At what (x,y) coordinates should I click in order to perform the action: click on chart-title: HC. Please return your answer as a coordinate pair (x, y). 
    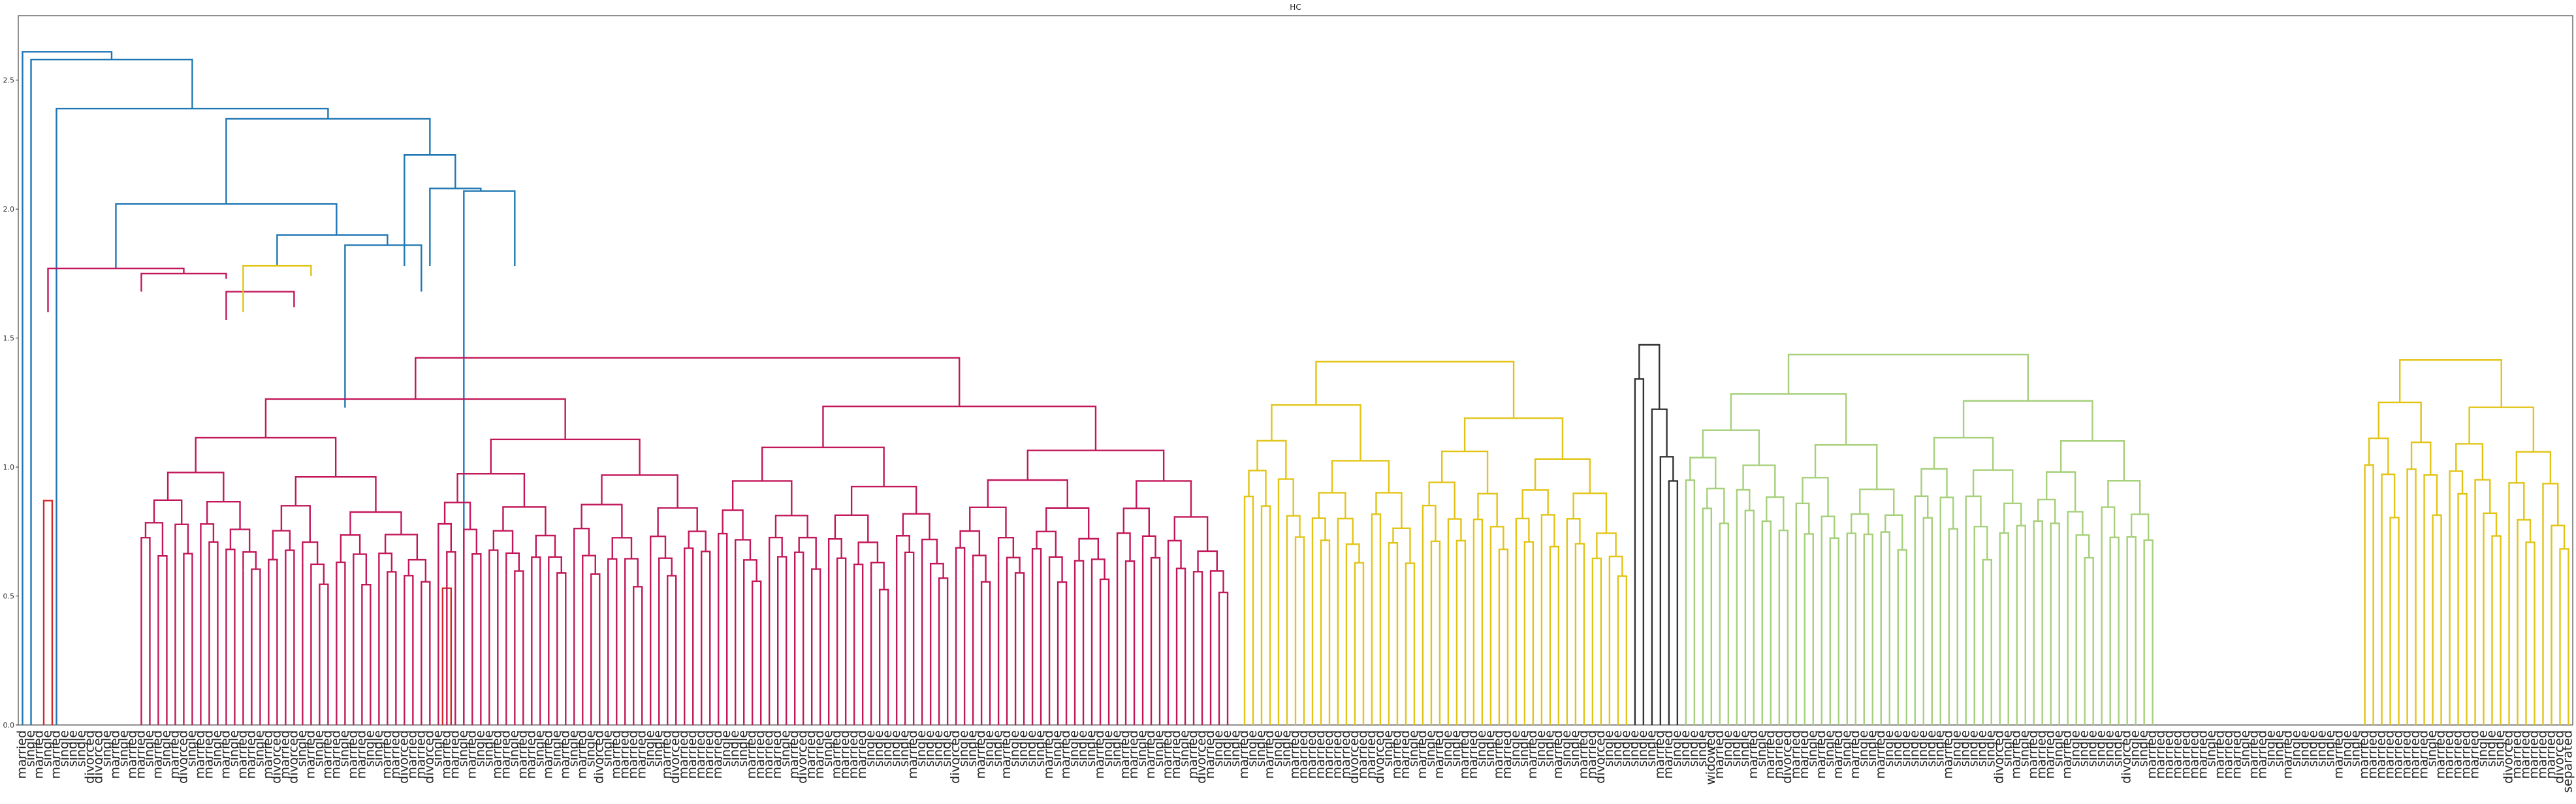
    Looking at the image, I should click on (1296, 8).